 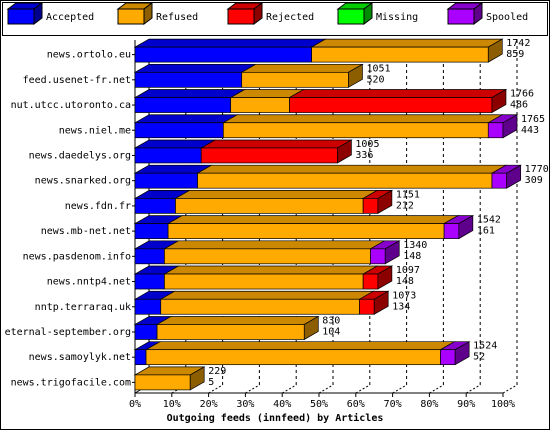 What do you see at coordinates (71, 382) in the screenshot?
I see `category-label-news-trigofacile-com: news.trigofacile.com` at bounding box center [71, 382].